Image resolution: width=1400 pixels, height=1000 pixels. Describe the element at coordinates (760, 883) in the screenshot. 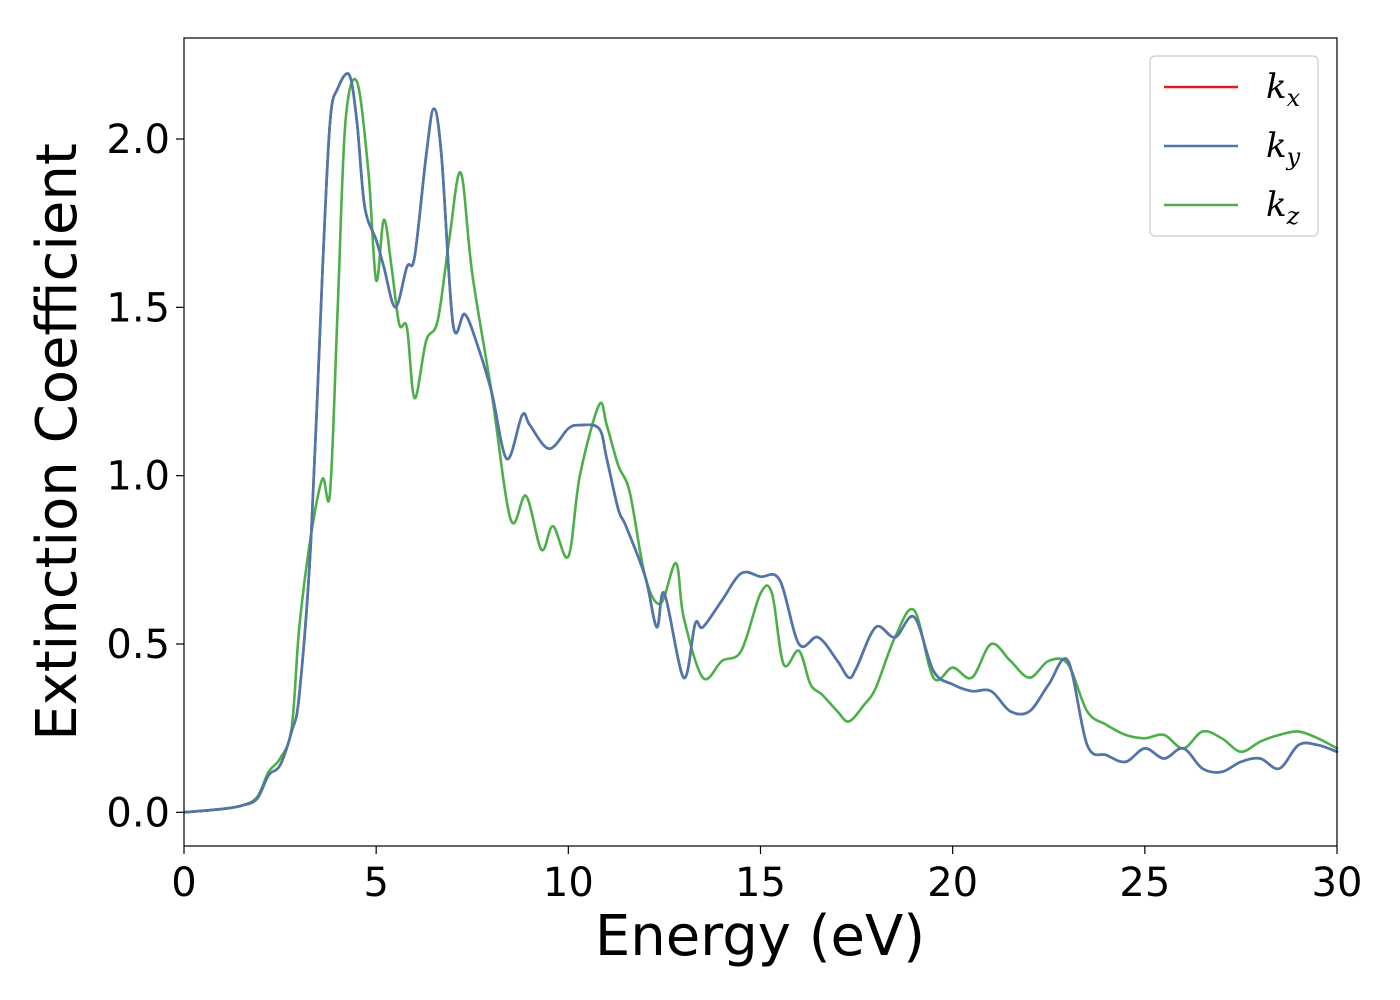

I see `x-tick-label: 15` at that location.